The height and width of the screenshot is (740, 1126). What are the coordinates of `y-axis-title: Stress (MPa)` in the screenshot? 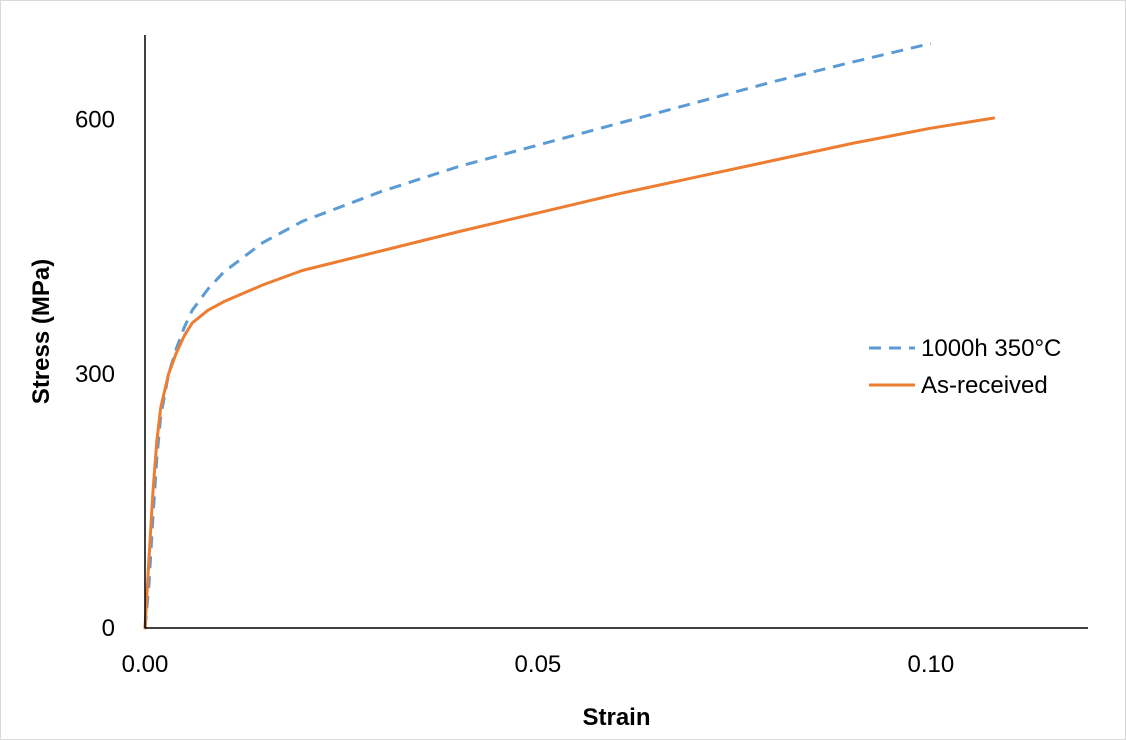 It's located at (41, 331).